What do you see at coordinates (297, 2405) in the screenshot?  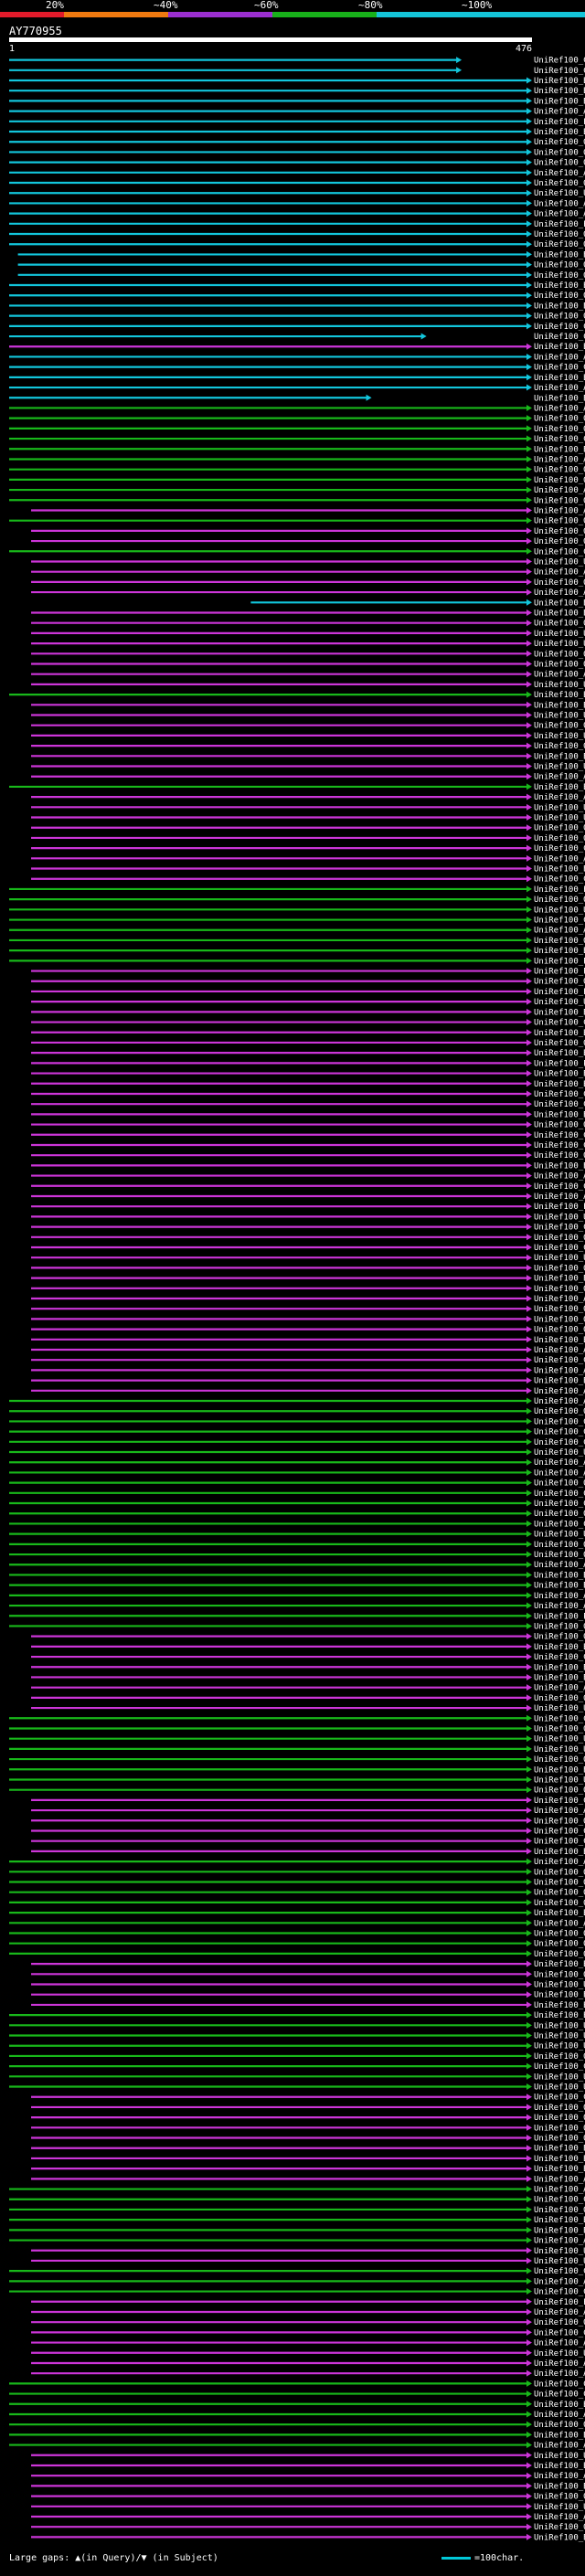 I see `hit-row: UniRef100_B9H8E4` at bounding box center [297, 2405].